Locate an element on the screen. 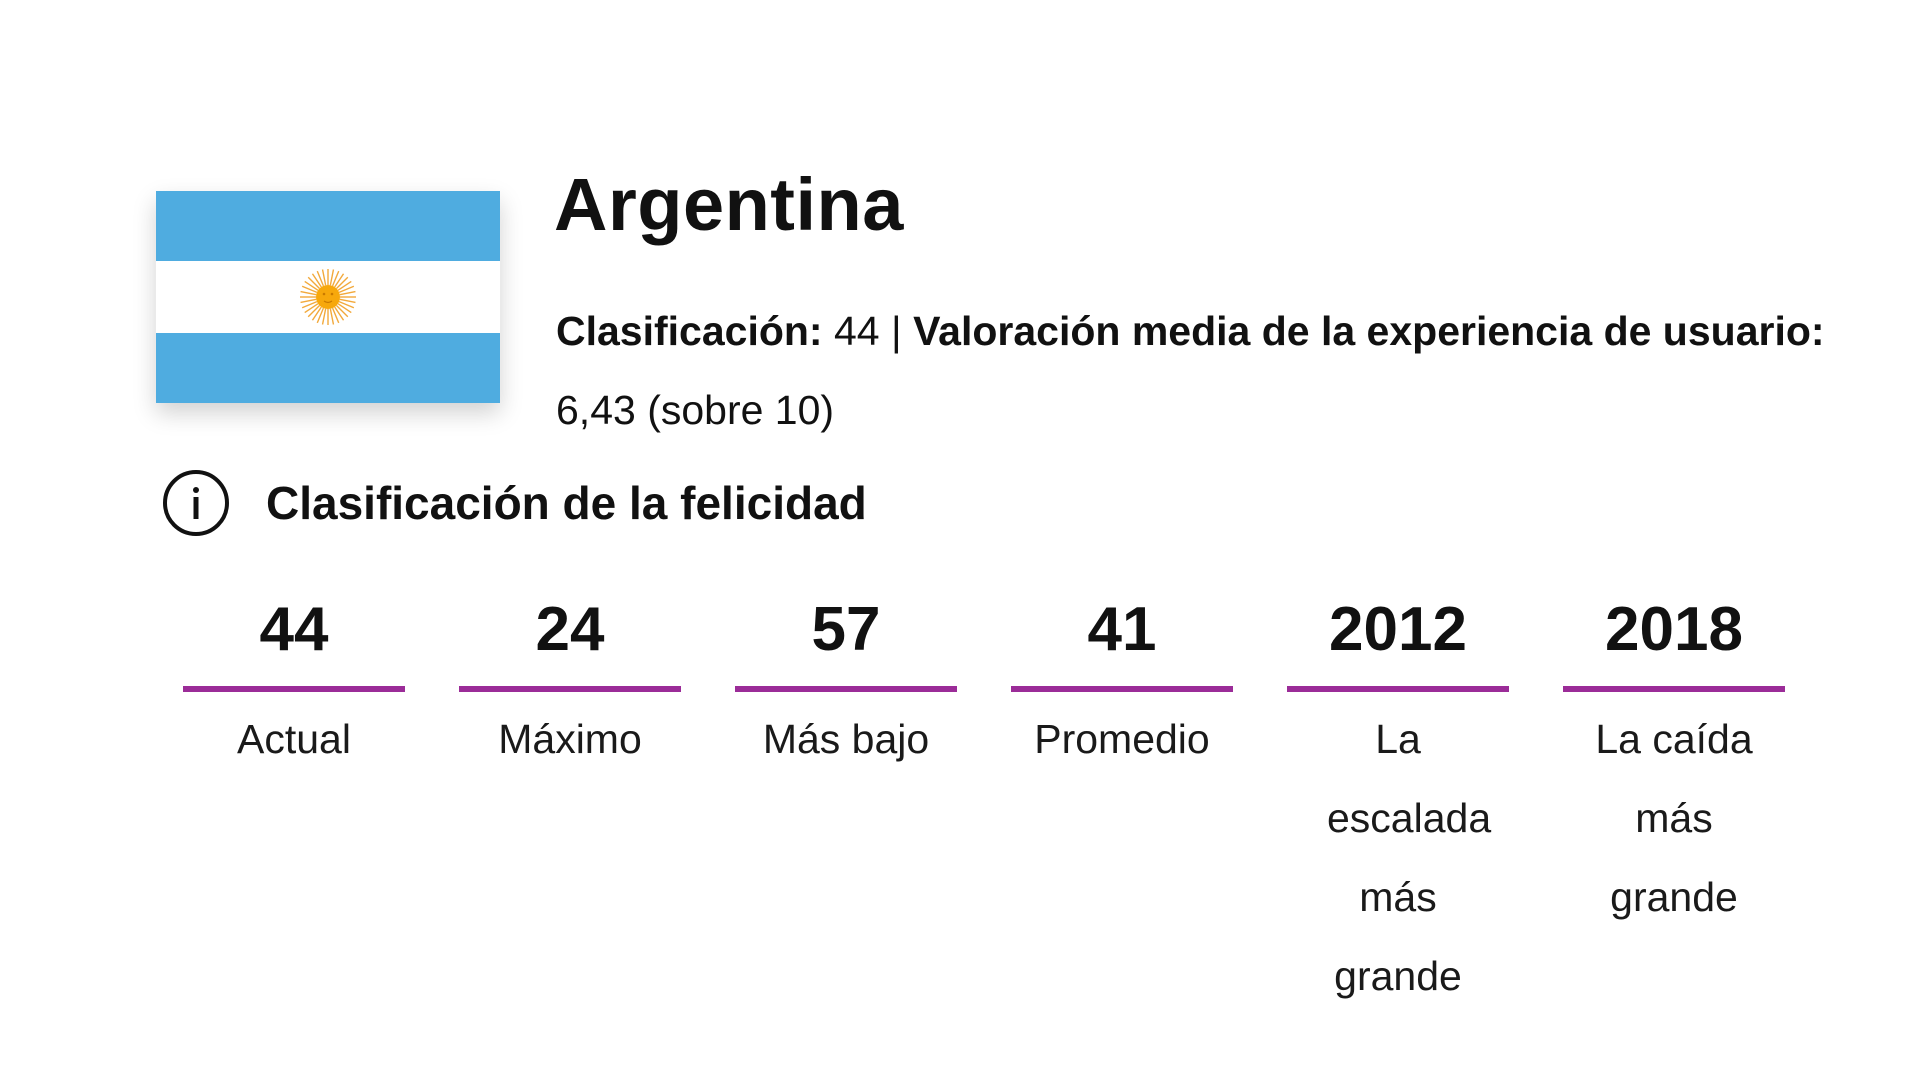 The image size is (1920, 1080). stat-label: La escalada más grande is located at coordinates (1409, 857).